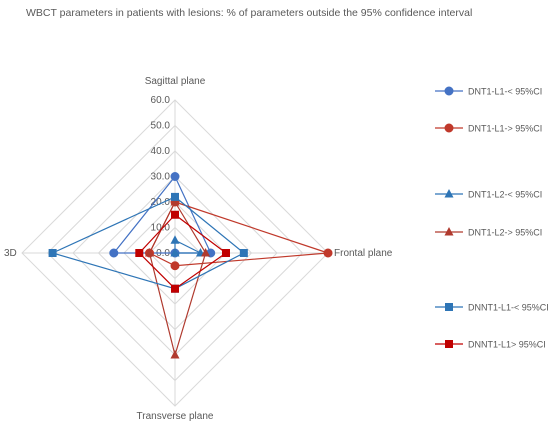 Image resolution: width=550 pixels, height=427 pixels. I want to click on series-line, so click(187, 246).